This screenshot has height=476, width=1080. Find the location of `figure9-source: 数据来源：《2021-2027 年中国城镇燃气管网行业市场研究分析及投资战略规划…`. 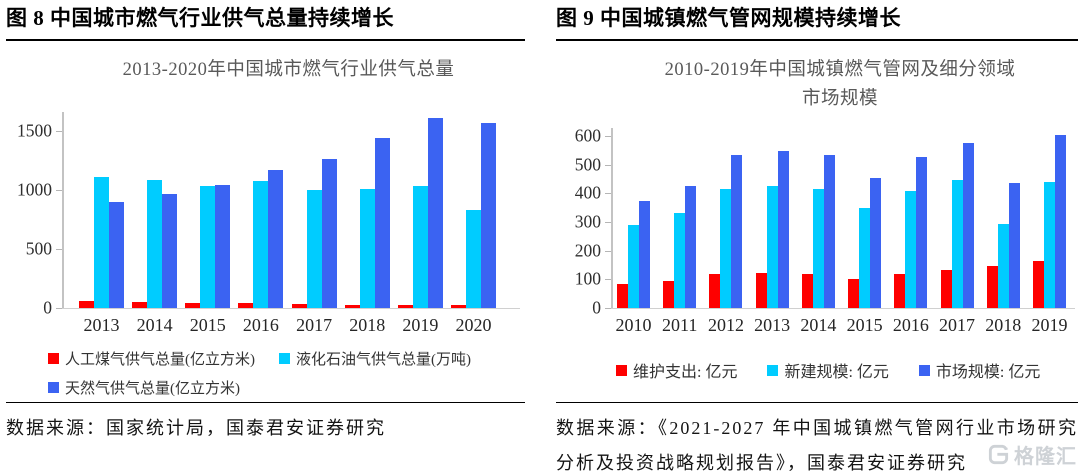

figure9-source: 数据来源：《2021-2027 年中国城镇燃气管网行业市场研究分析及投资战略规划… is located at coordinates (817, 439).